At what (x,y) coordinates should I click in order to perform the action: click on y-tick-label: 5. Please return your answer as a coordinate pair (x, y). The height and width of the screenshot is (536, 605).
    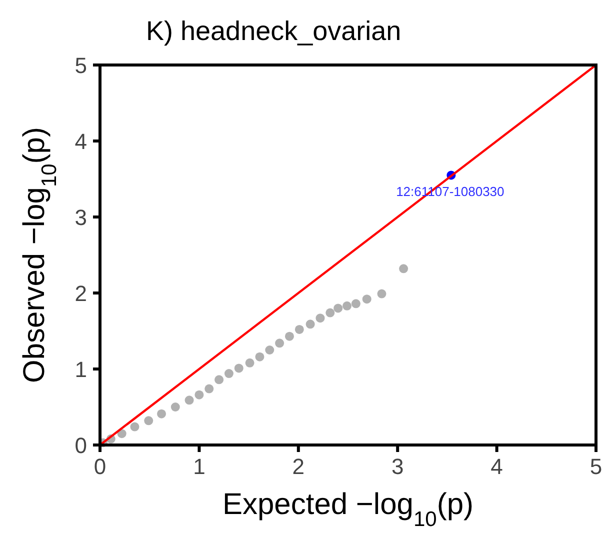
    Looking at the image, I should click on (80, 65).